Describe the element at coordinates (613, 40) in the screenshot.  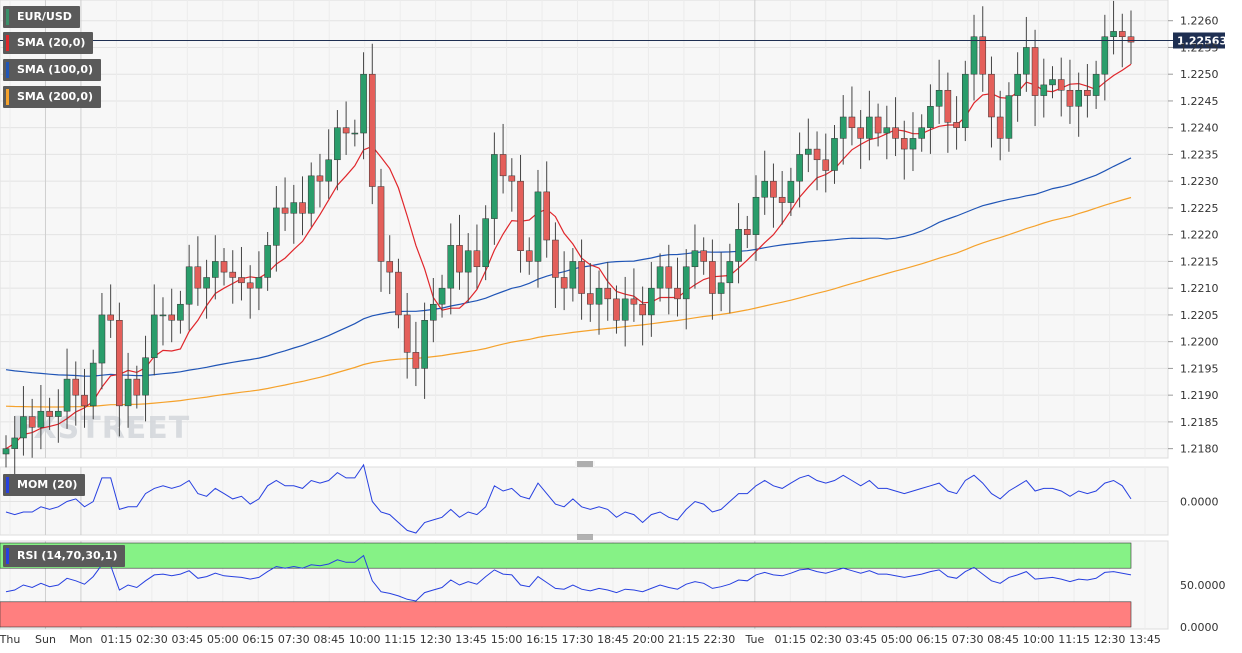
I see `last-price-line: 1.22563` at that location.